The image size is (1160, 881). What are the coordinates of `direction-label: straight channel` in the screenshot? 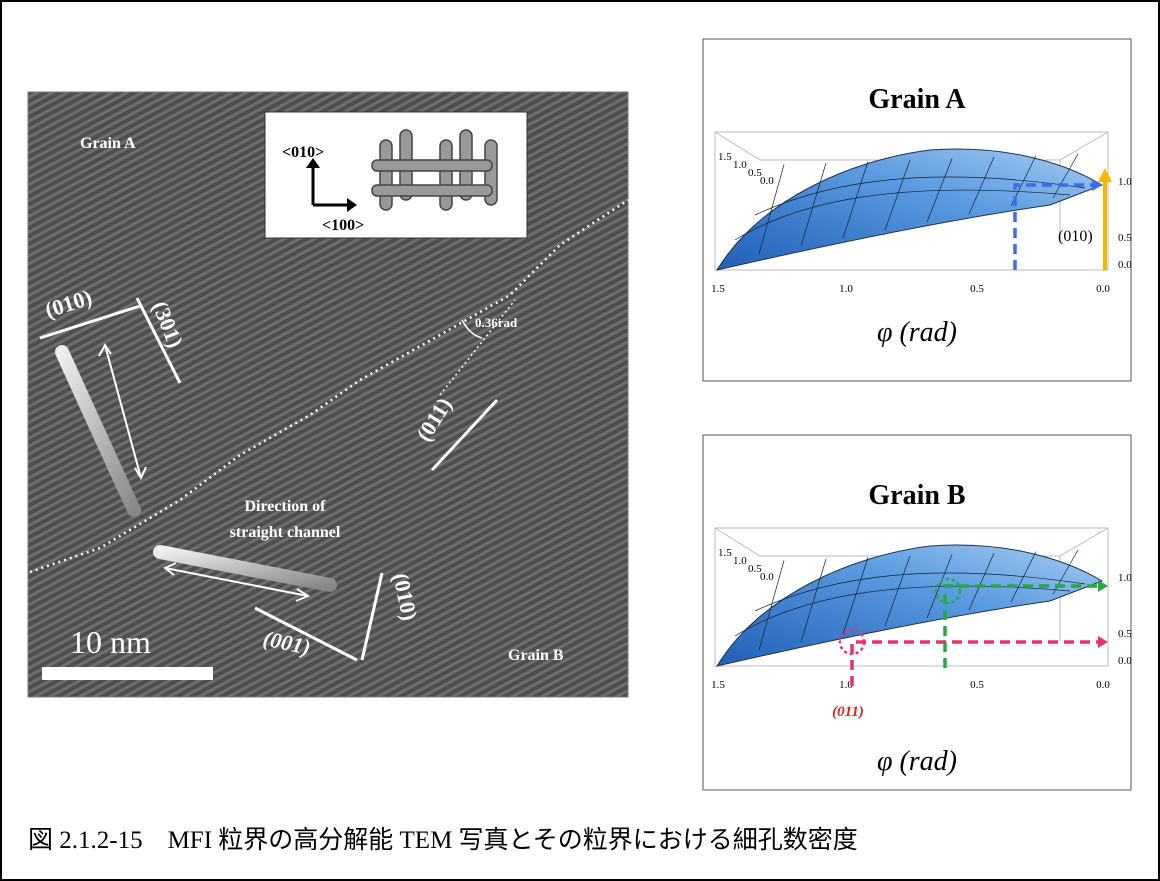 It's located at (285, 532).